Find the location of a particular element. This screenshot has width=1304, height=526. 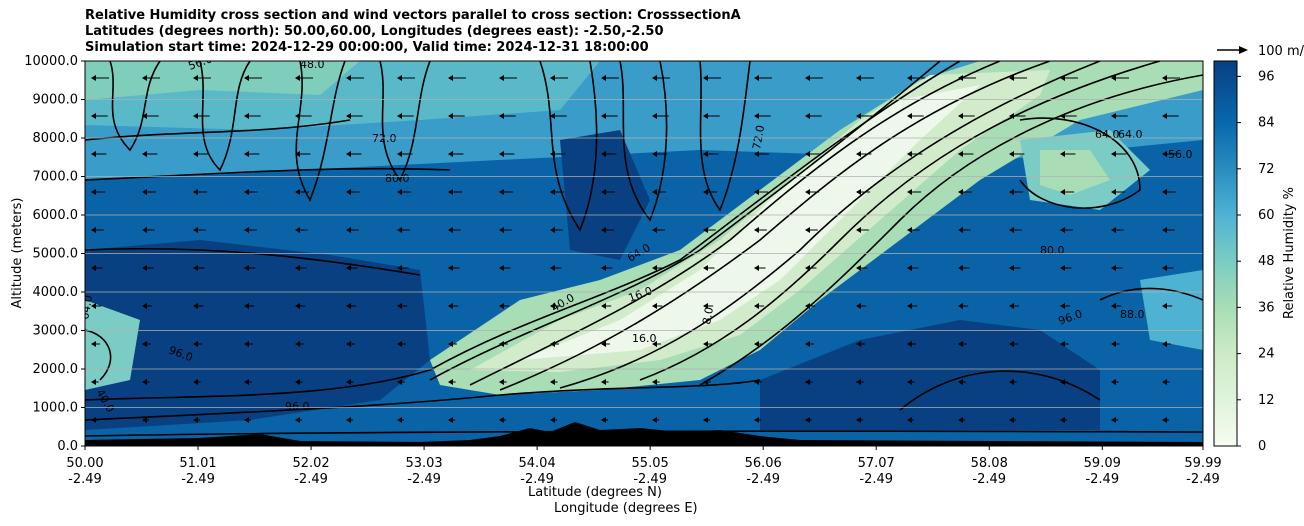

y-tick-label: 9000.0 is located at coordinates (56, 100).